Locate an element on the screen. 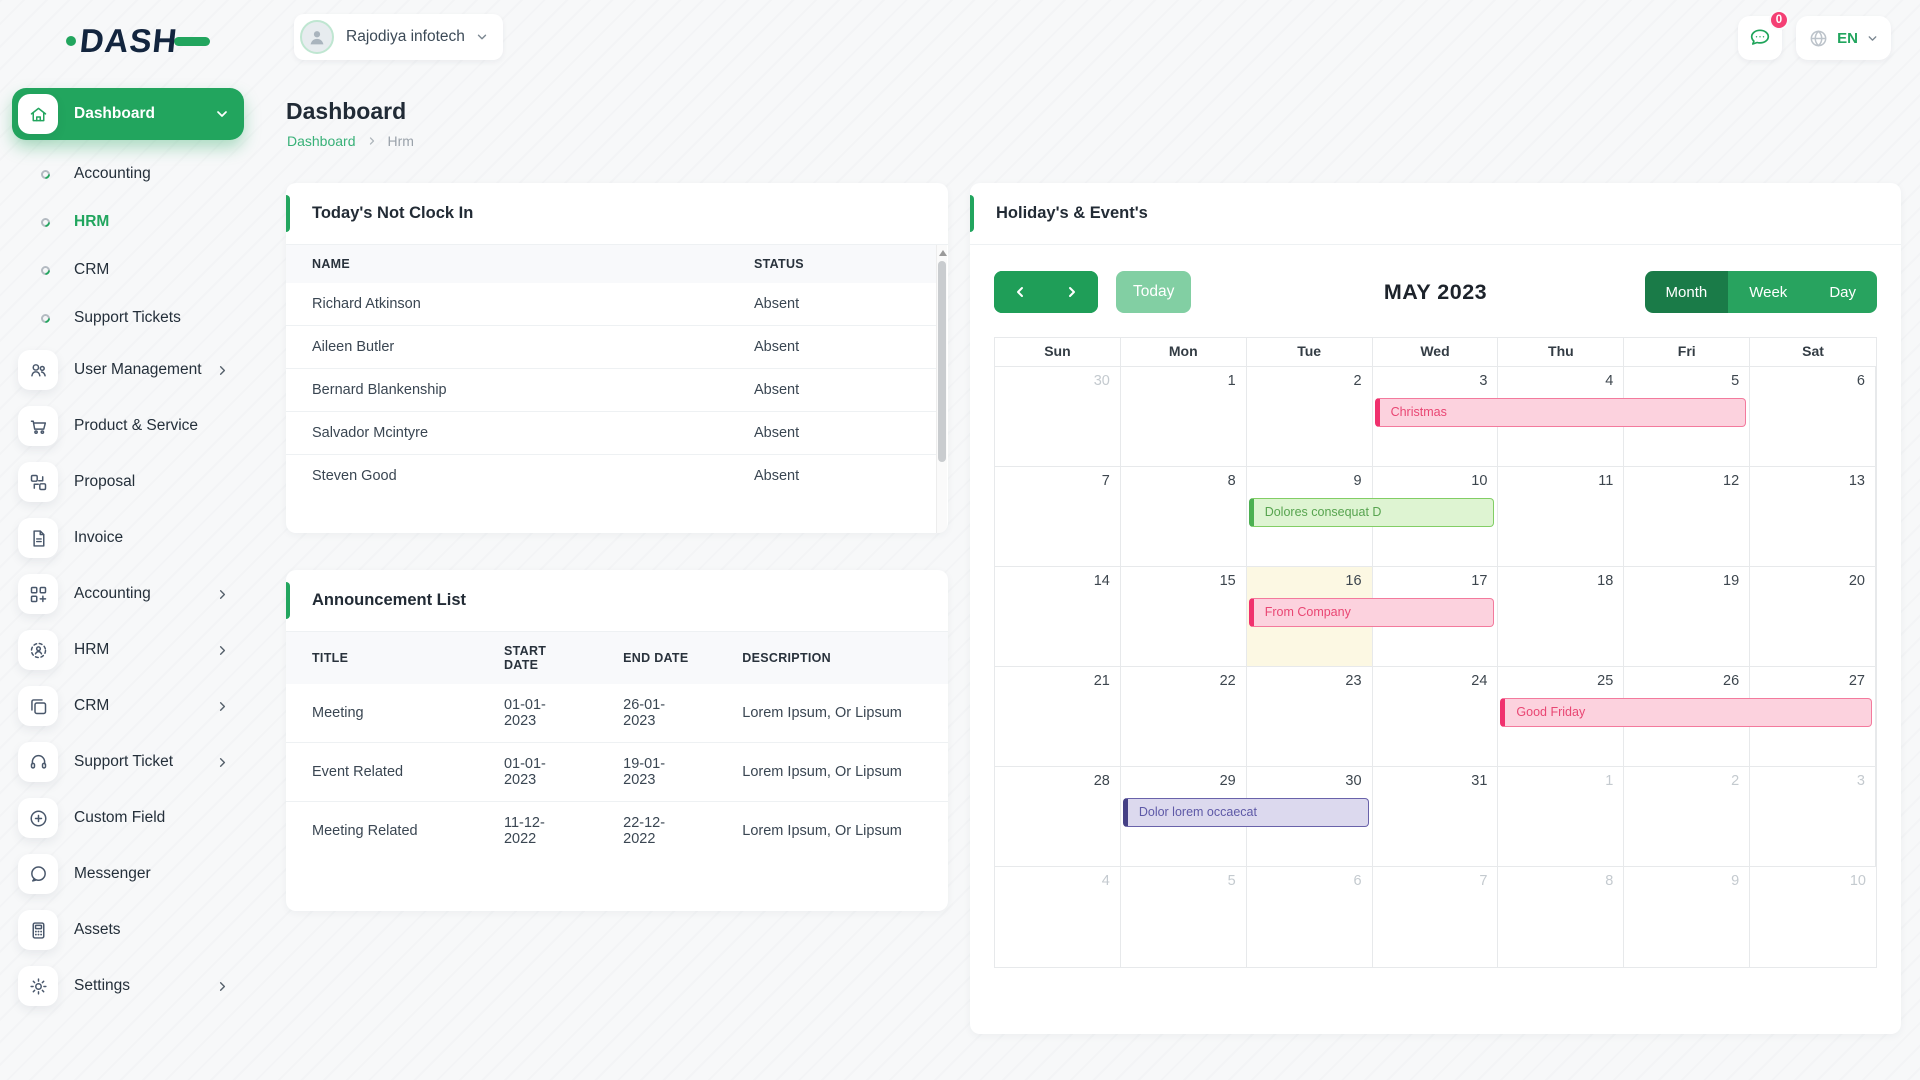  calendar-day-cell: 17 is located at coordinates (1436, 616).